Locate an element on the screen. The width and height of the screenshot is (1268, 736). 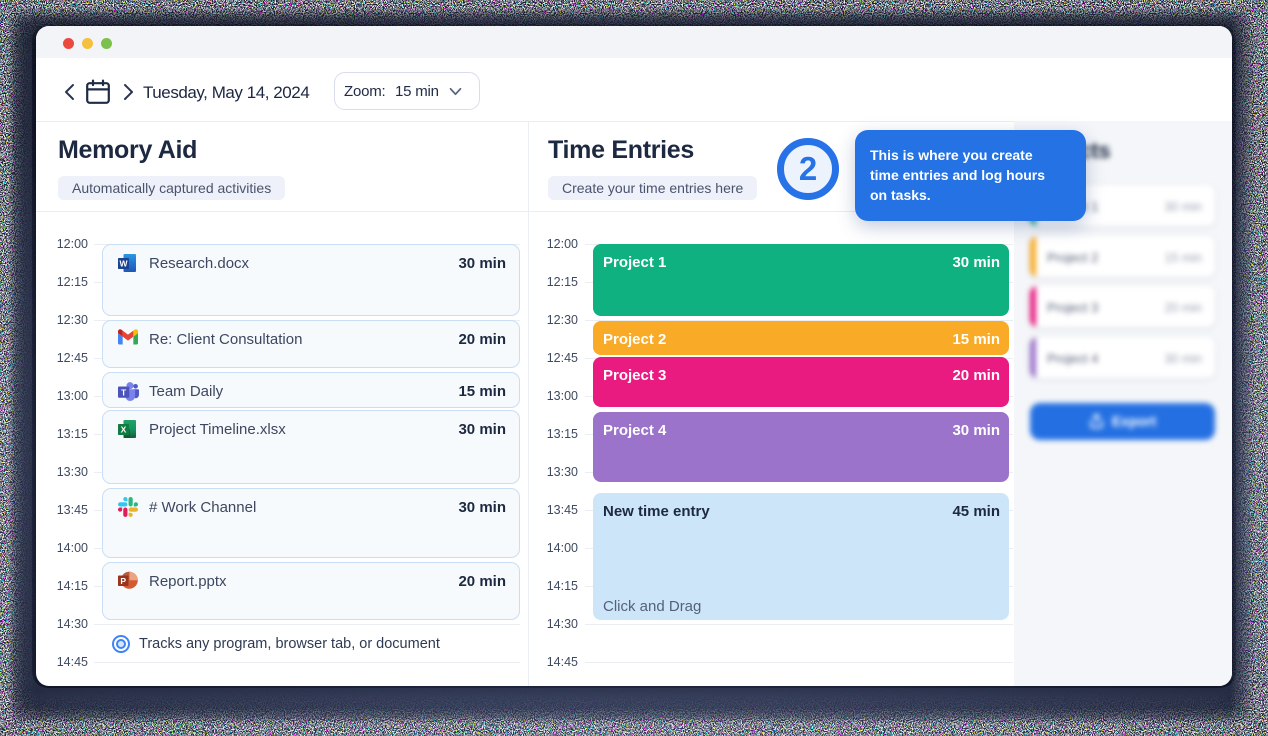
svg-text: P is located at coordinates (123, 581).